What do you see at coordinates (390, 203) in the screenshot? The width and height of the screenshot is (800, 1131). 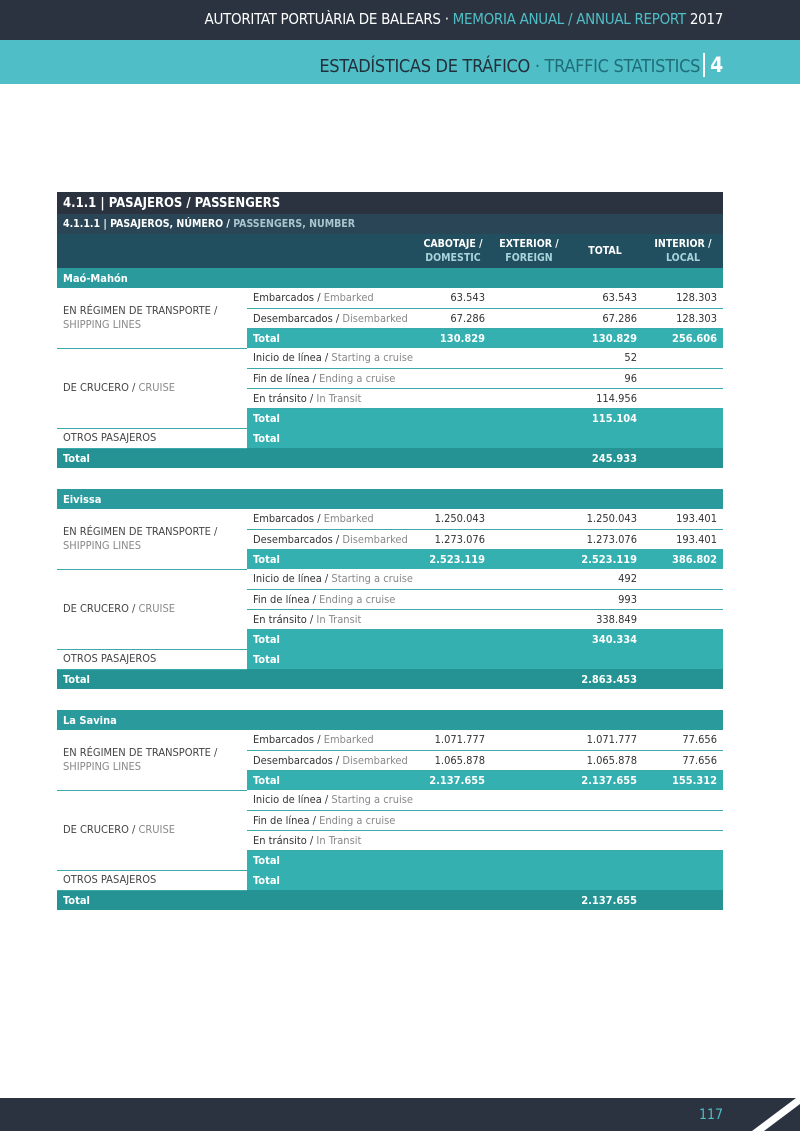 I see `table-title: 4.1.1 | PASAJEROS / PASSENGERS` at bounding box center [390, 203].